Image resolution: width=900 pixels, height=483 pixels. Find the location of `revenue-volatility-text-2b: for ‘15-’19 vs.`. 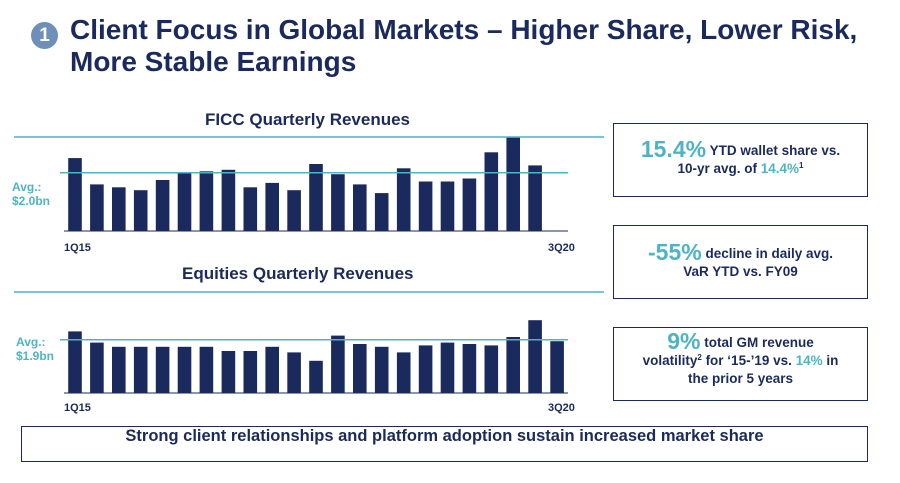

revenue-volatility-text-2b: for ‘15-’19 vs. is located at coordinates (748, 360).